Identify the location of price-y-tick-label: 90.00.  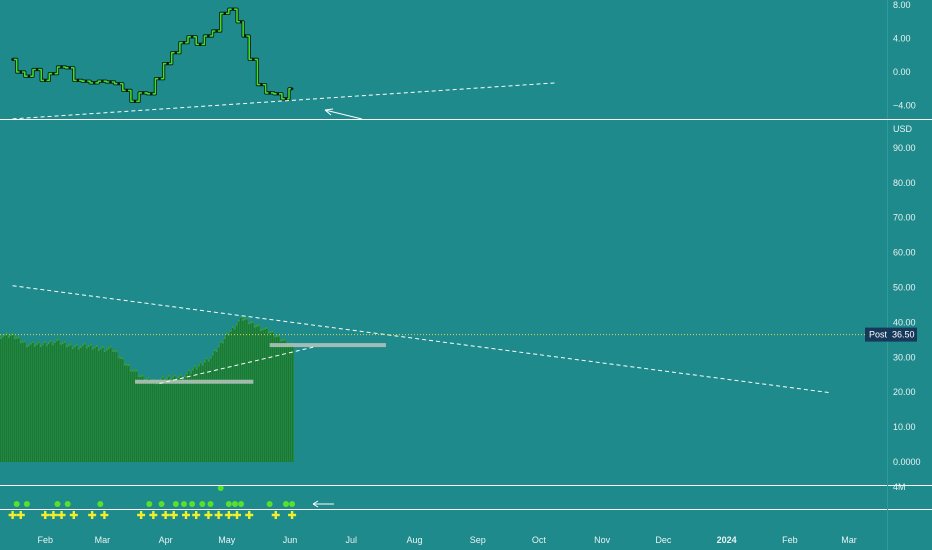
(904, 148).